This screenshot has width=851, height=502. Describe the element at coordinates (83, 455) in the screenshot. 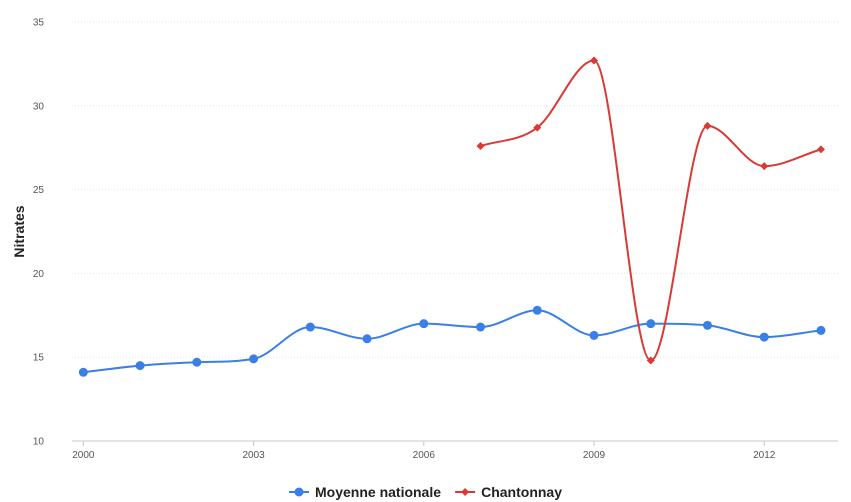

I see `x-tick-label: 2000` at that location.